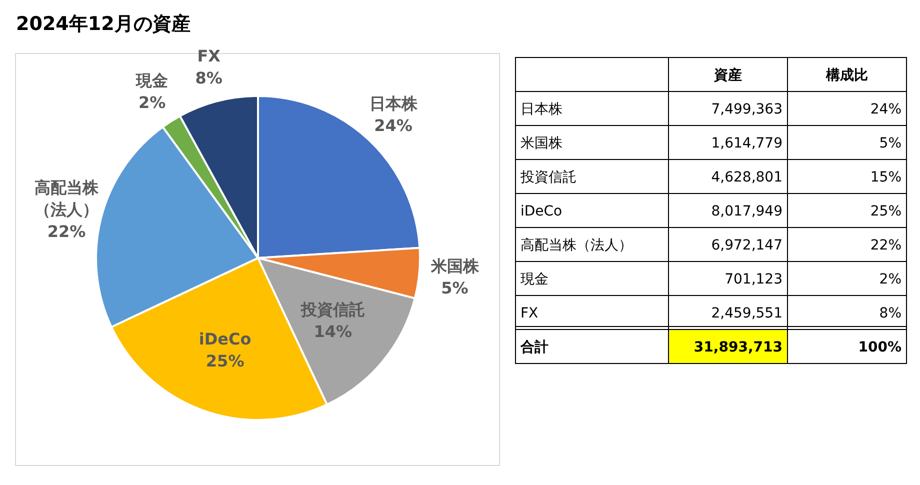 Image resolution: width=920 pixels, height=485 pixels. I want to click on data-label: 31,893,713, so click(738, 348).